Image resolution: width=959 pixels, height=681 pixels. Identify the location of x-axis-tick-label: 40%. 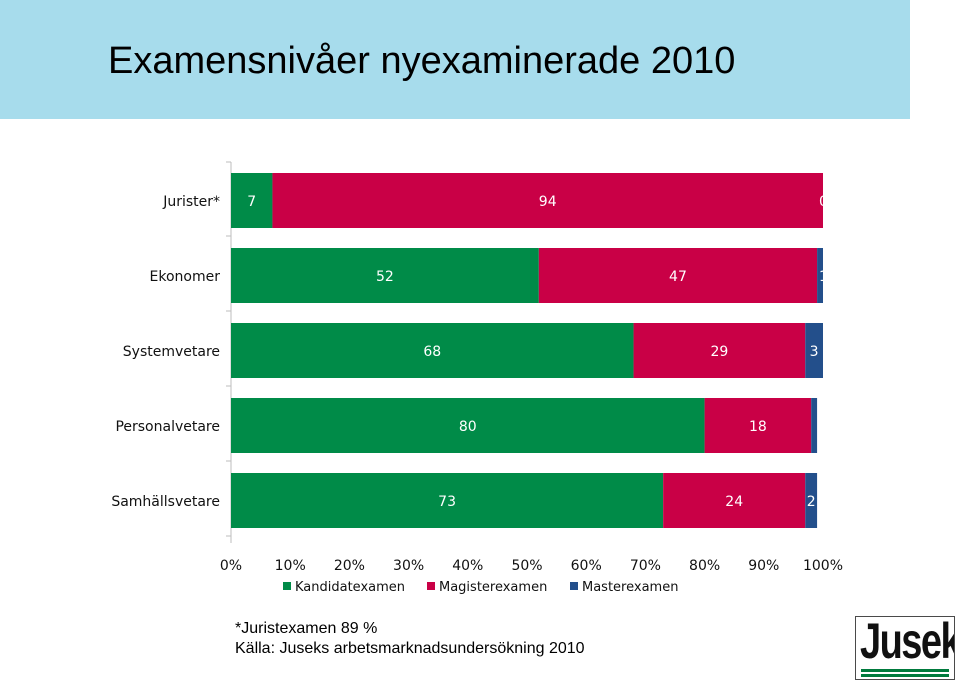
(467, 566).